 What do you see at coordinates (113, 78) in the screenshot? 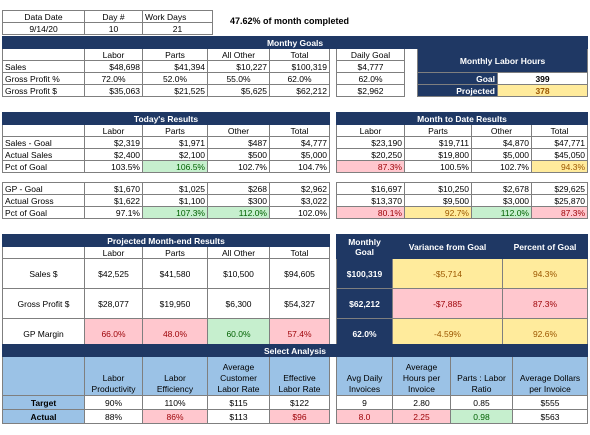
I see `mg-cell: 72.0%` at bounding box center [113, 78].